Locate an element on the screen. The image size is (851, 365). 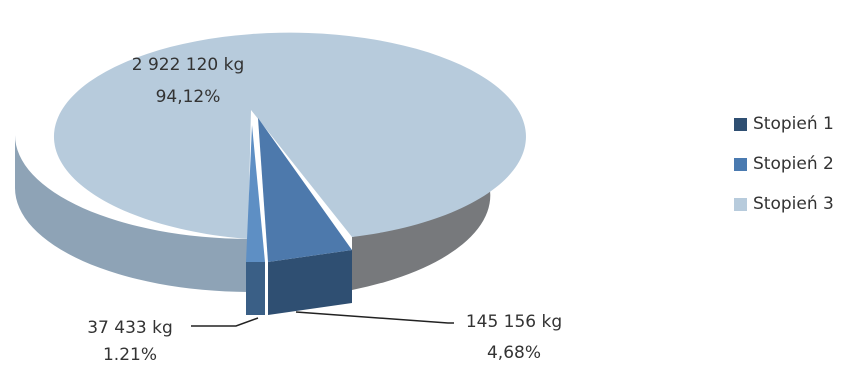
slice-stopien-3-side-dark is located at coordinates (421, 207).